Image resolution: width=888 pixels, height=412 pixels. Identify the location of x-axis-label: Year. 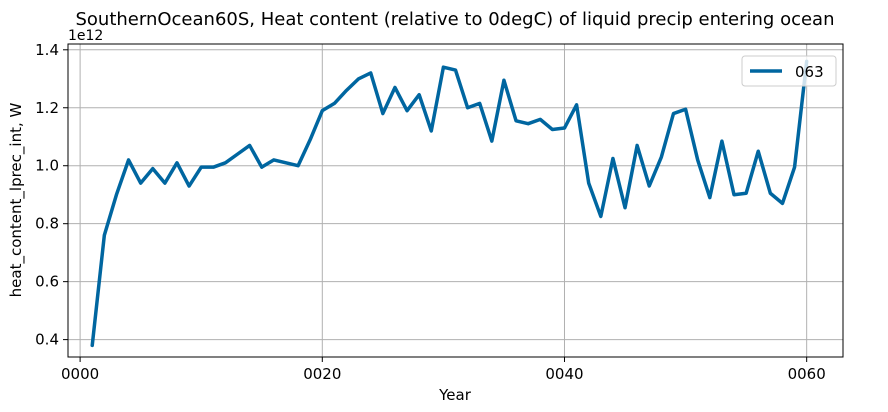
(455, 395).